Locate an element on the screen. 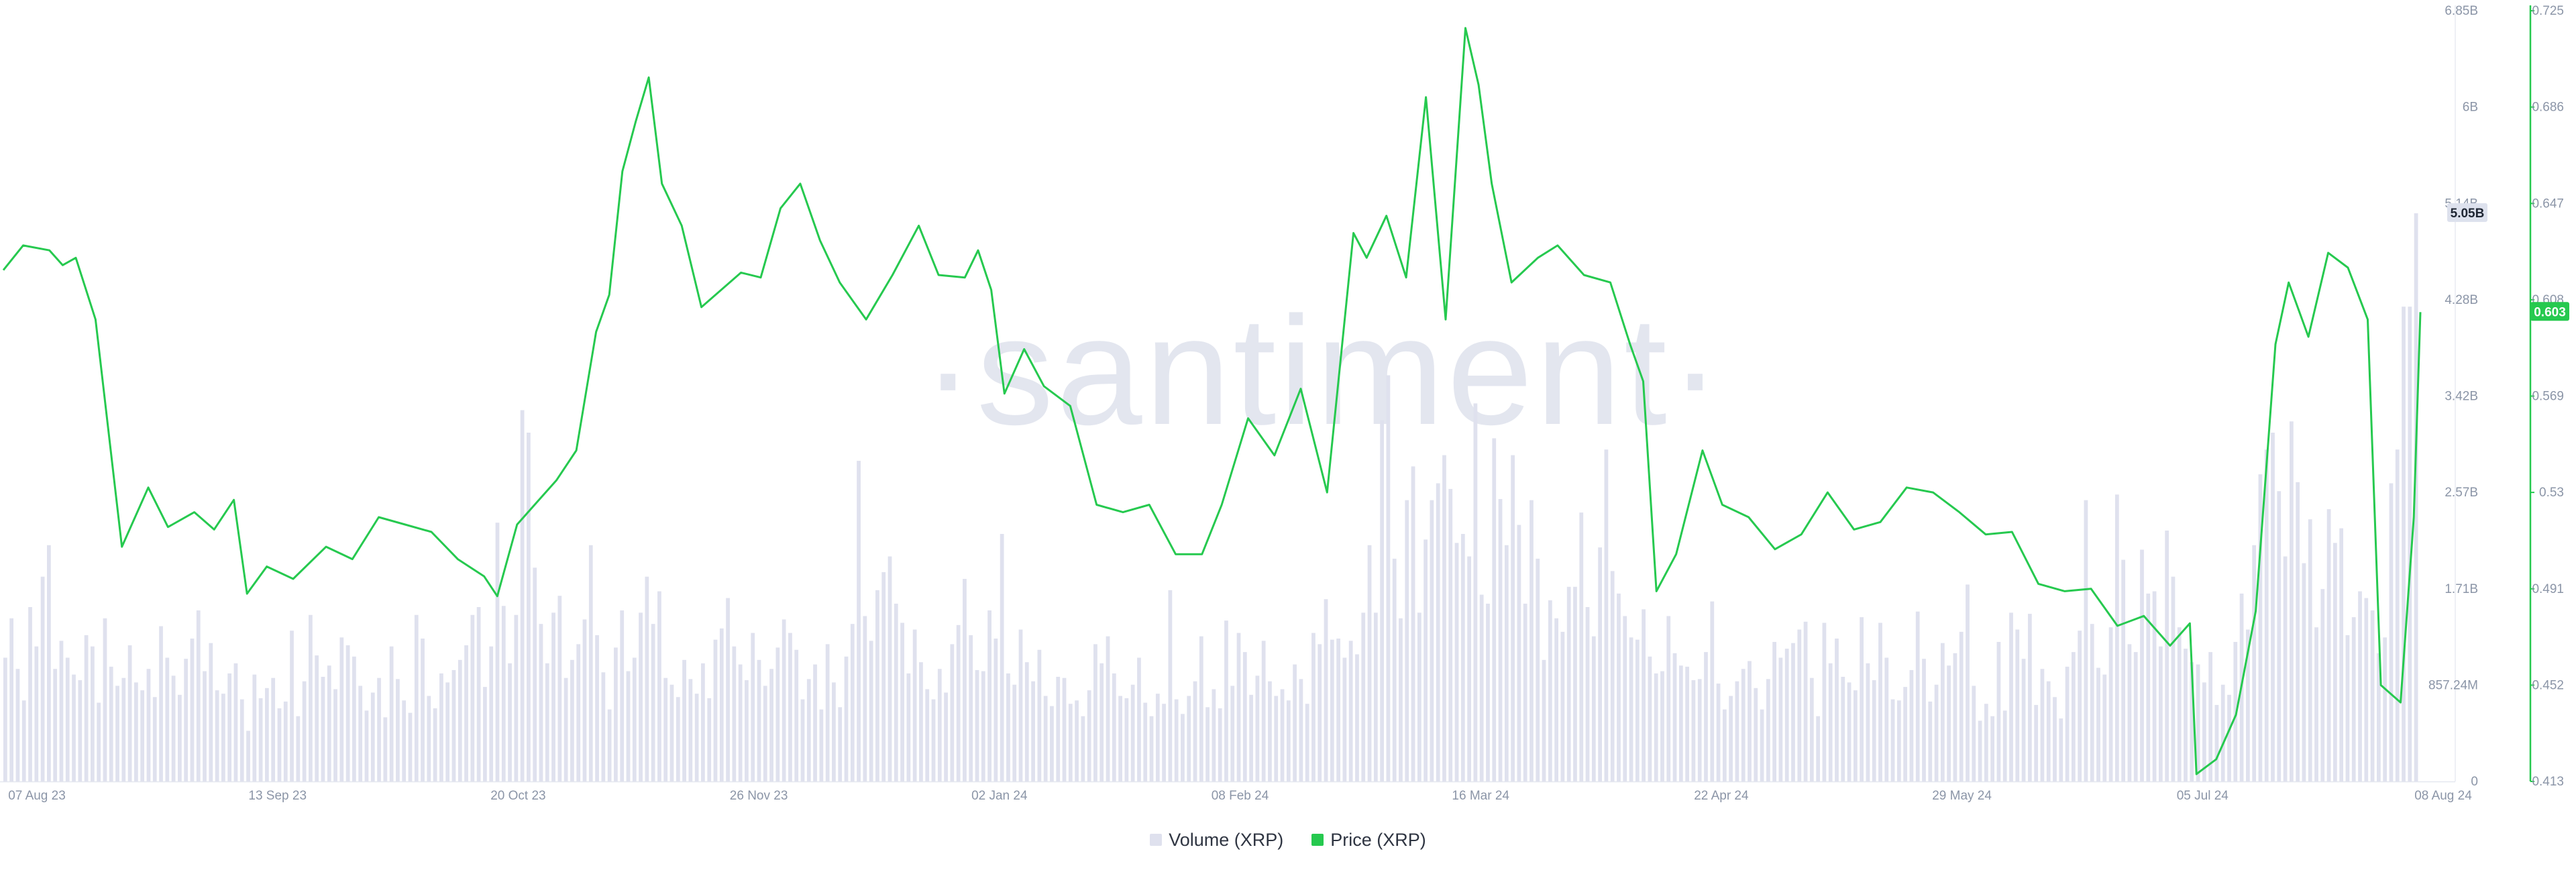 The width and height of the screenshot is (2576, 872). price-badge is located at coordinates (2549, 312).